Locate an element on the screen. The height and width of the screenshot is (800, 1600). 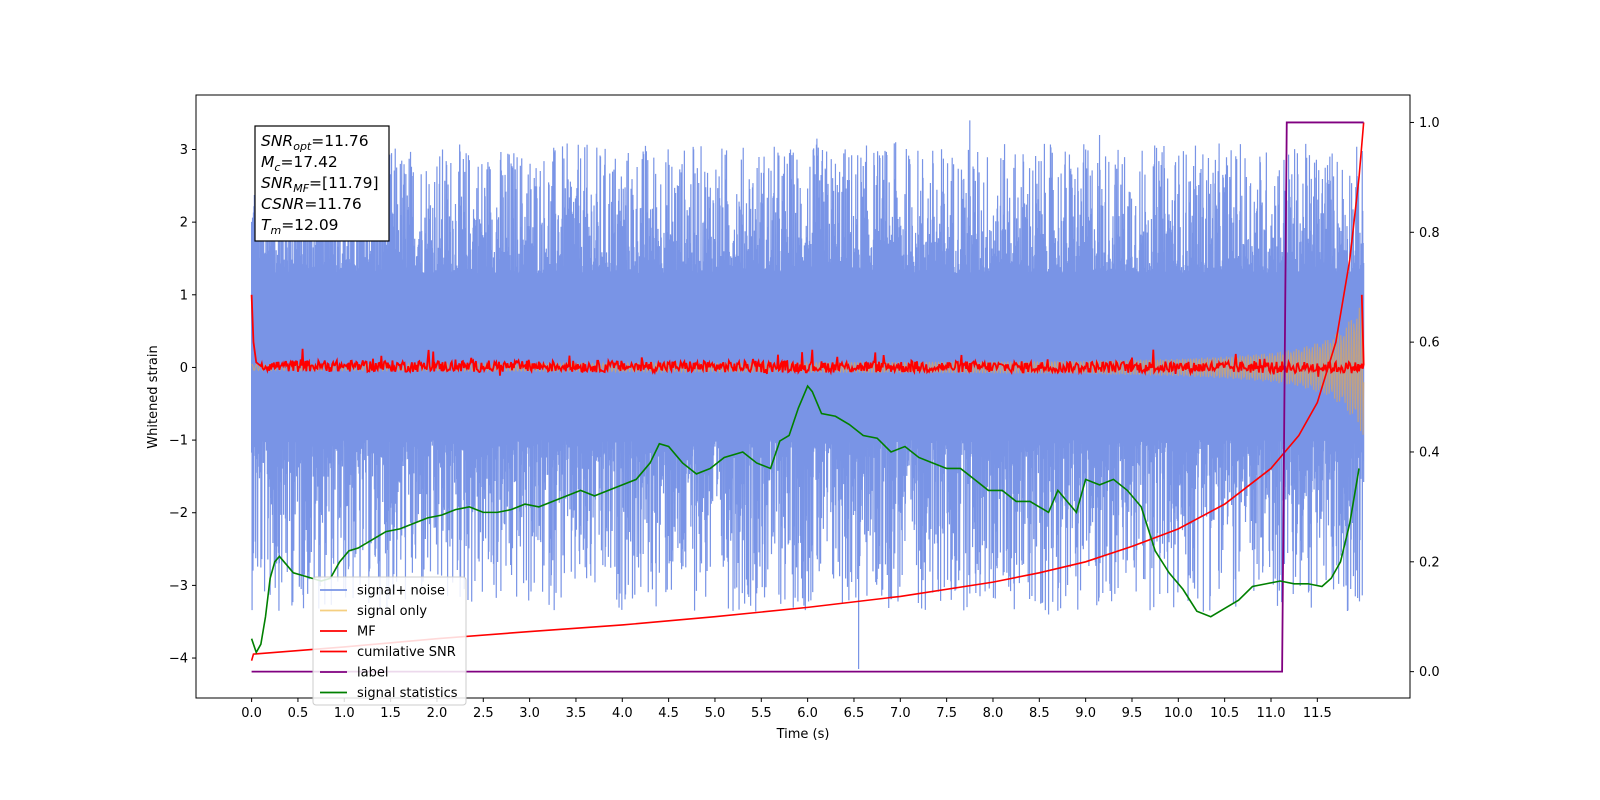
annotation-line: SNRMF=[11.79] is located at coordinates (320, 184).